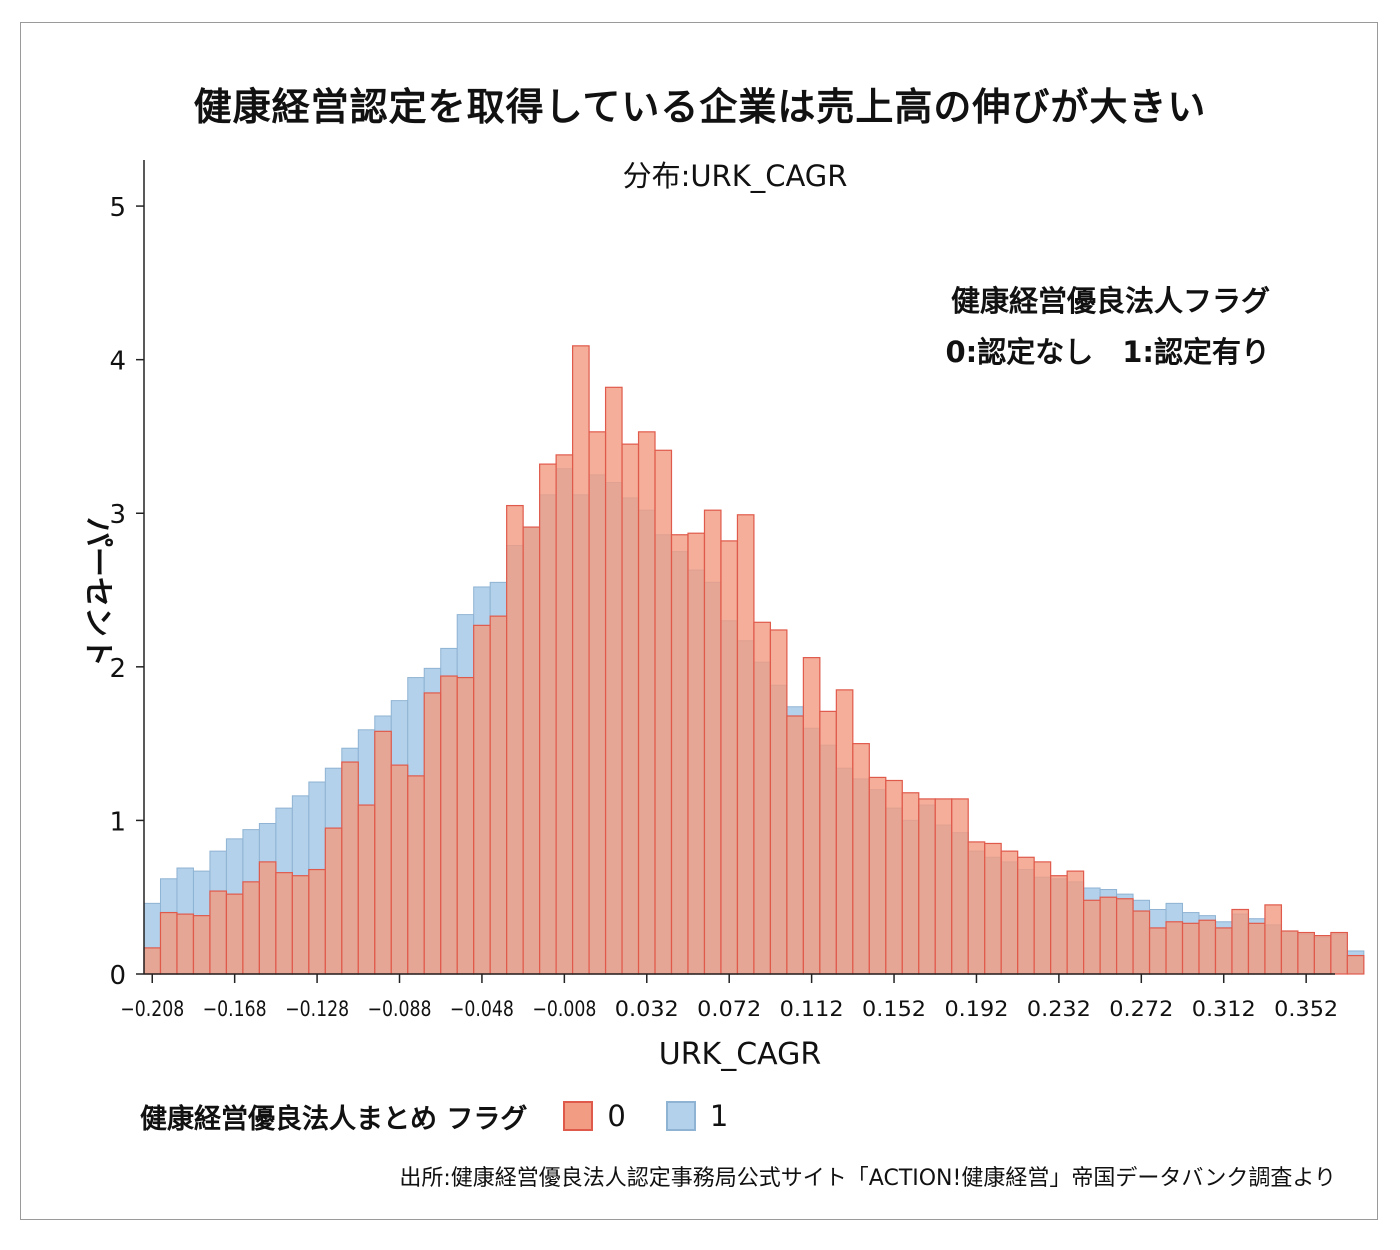  What do you see at coordinates (117, 976) in the screenshot?
I see `y-tick-label-0: 0` at bounding box center [117, 976].